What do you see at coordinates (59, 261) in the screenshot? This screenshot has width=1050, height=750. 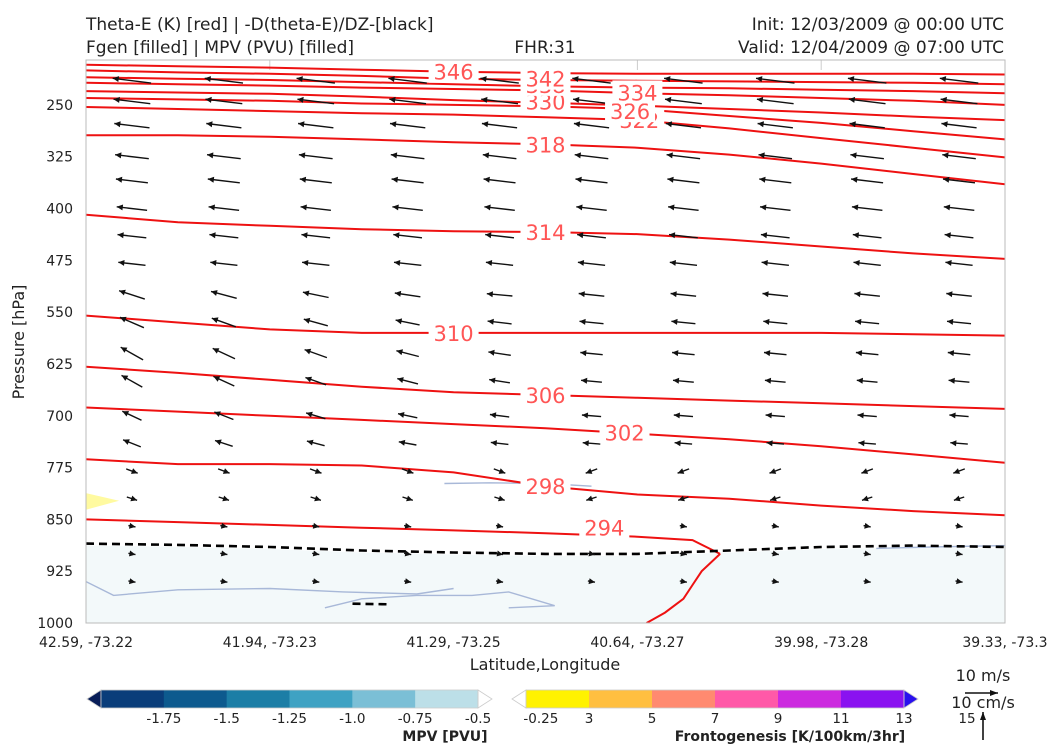 I see `y-tick-label: 475` at bounding box center [59, 261].